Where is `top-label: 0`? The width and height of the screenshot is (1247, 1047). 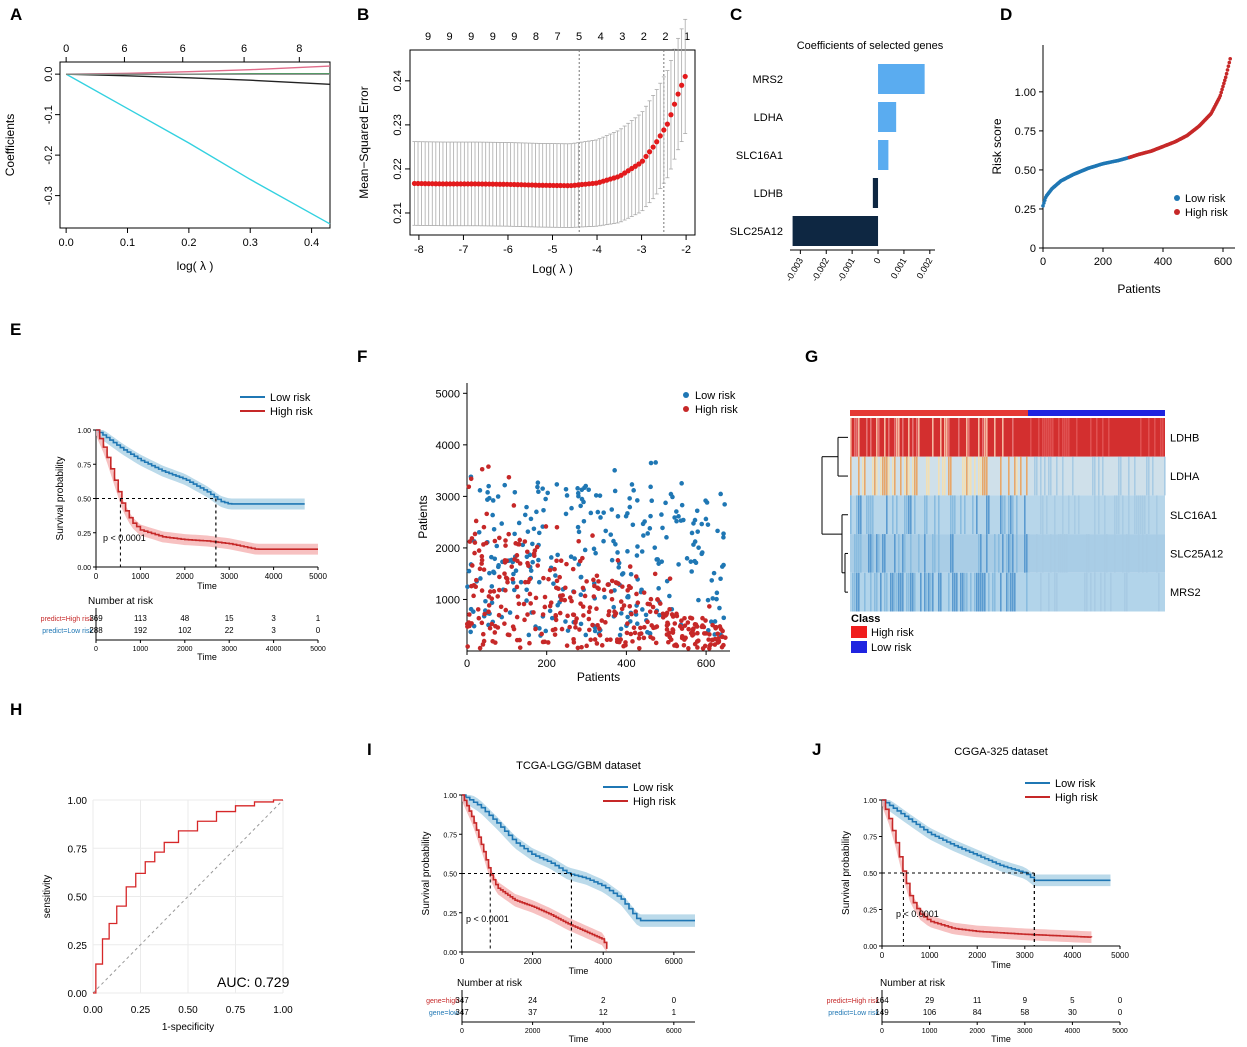
top-label: 0 is located at coordinates (66, 49).